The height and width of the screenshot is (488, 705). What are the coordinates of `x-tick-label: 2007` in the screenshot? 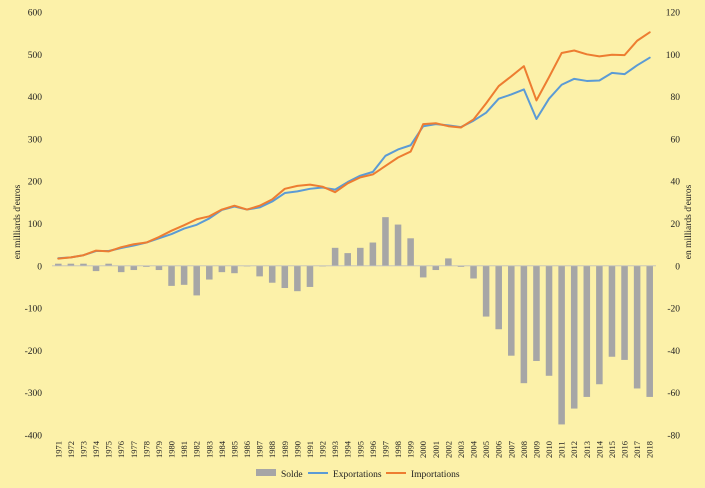 It's located at (511, 449).